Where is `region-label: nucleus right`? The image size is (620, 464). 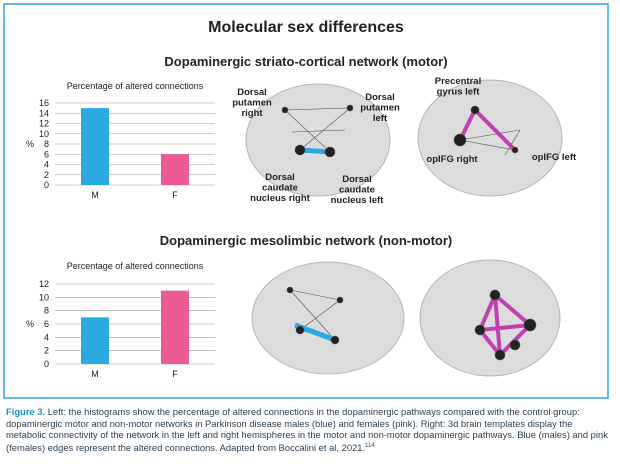 region-label: nucleus right is located at coordinates (280, 198).